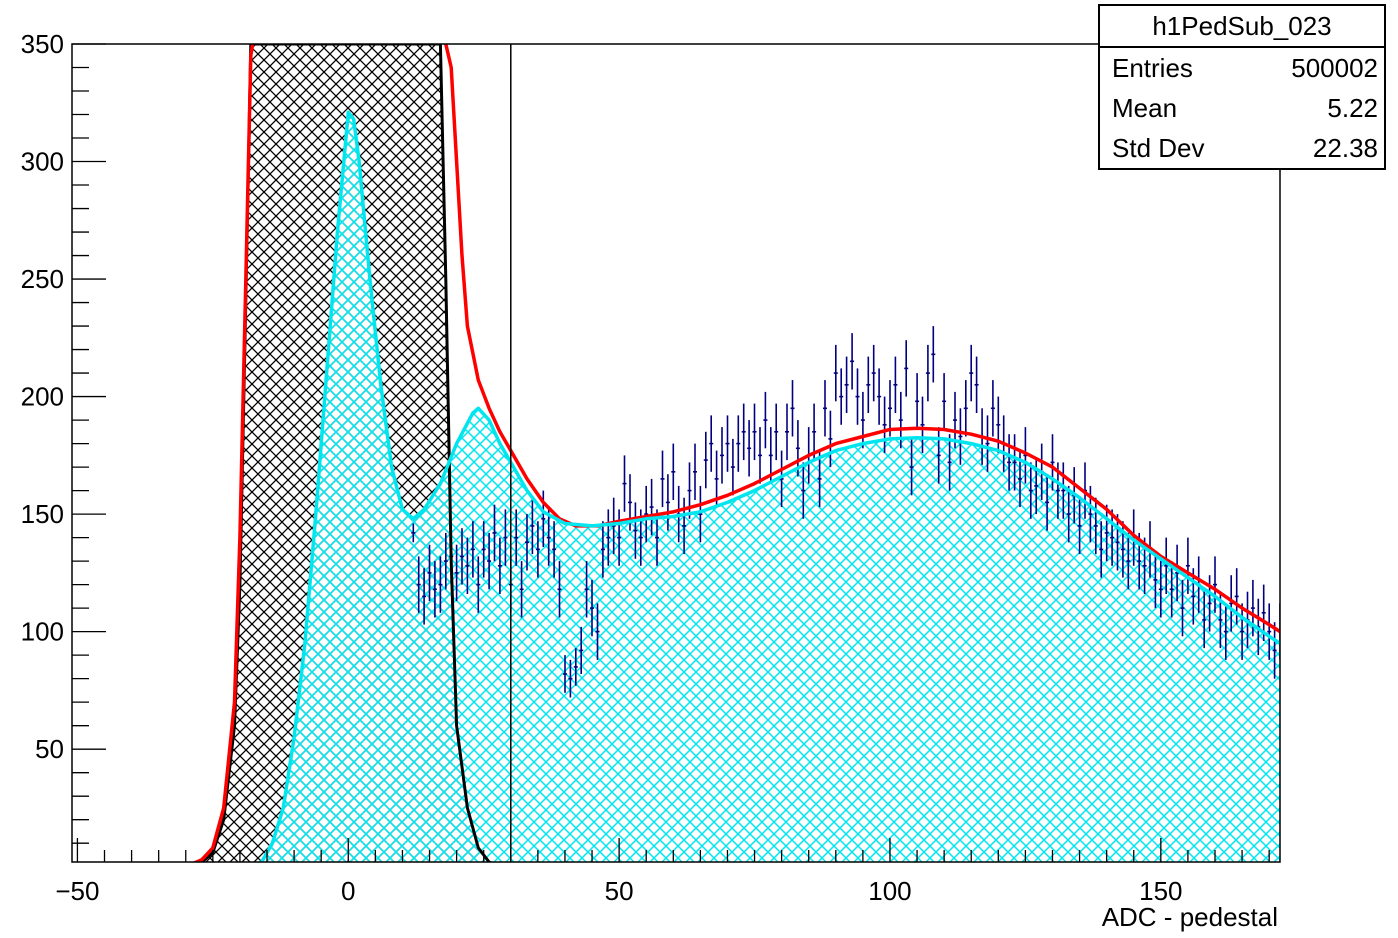 Image resolution: width=1398 pixels, height=938 pixels. I want to click on stats-row-stddev: Std Dev 22.38, so click(1242, 148).